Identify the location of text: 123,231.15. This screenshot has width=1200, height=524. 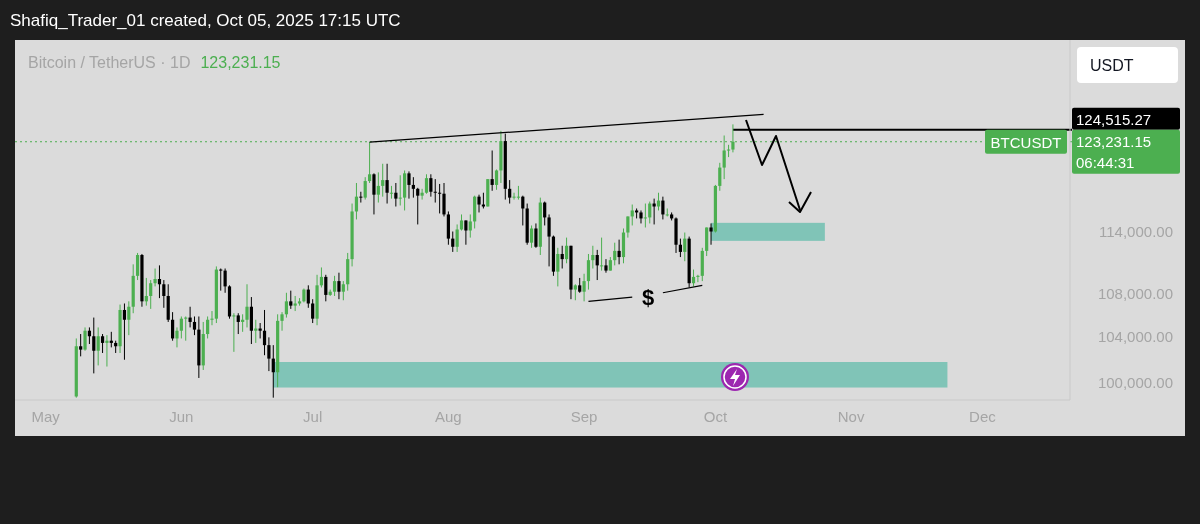
(240, 62).